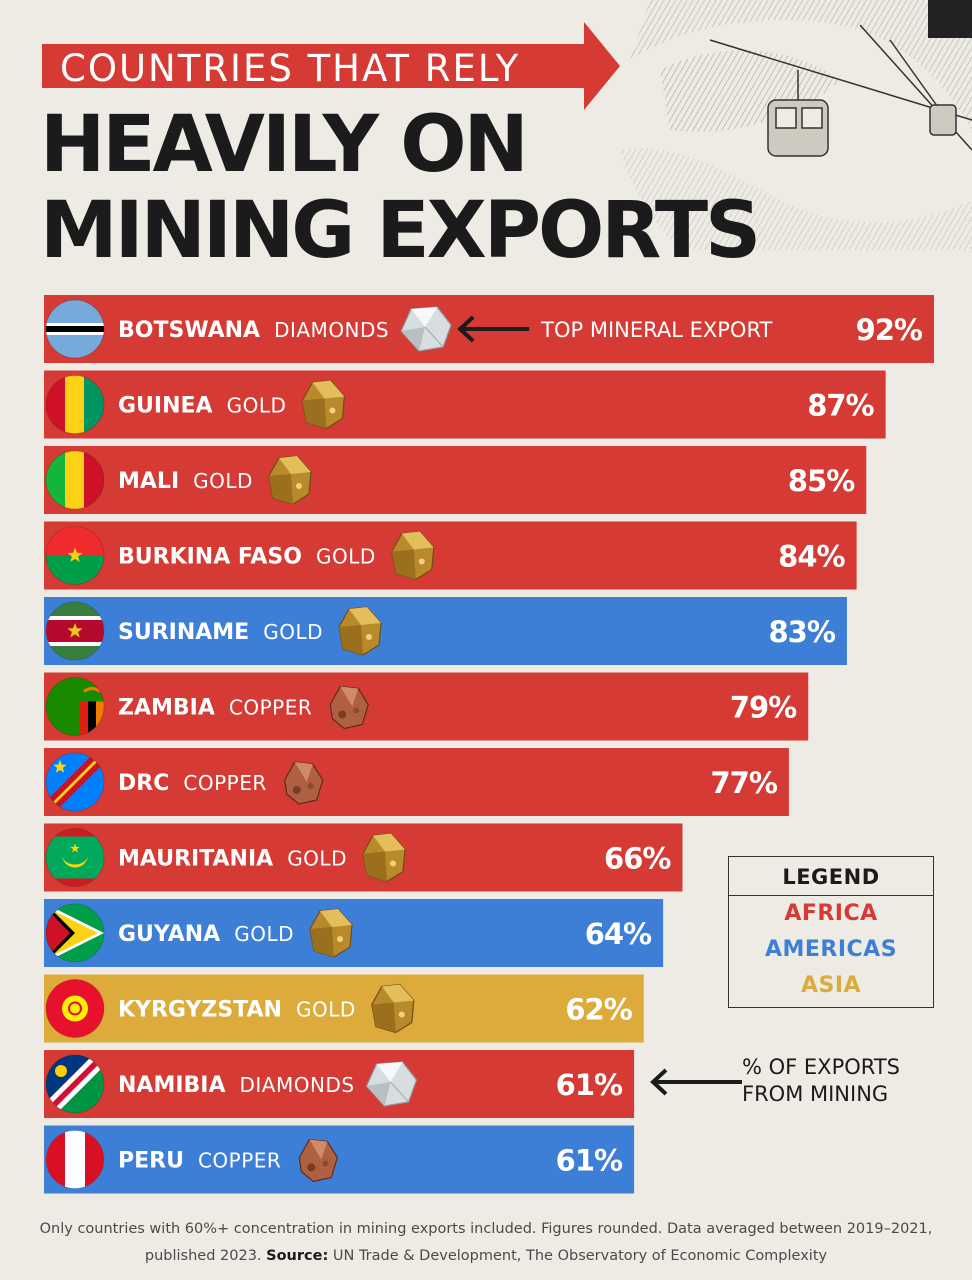 The image size is (972, 1280). Describe the element at coordinates (763, 708) in the screenshot. I see `value-label: 79%` at that location.